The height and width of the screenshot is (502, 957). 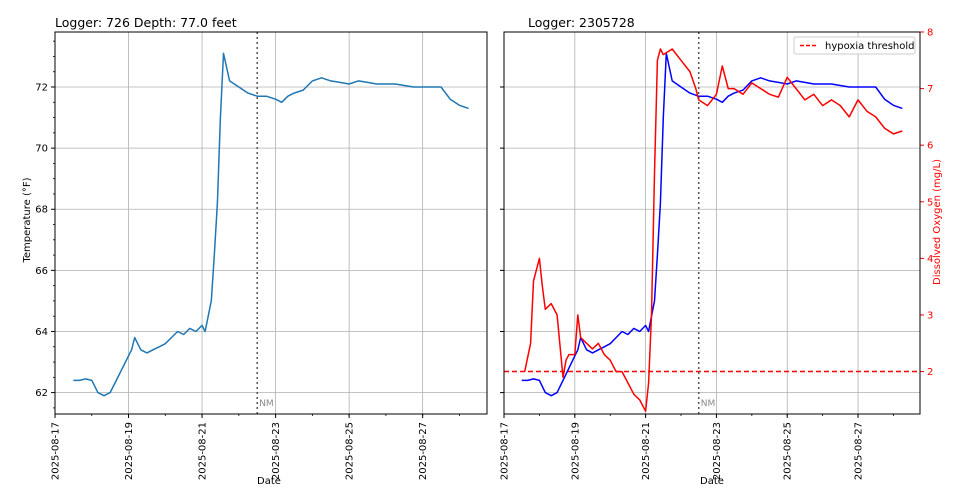 What do you see at coordinates (930, 33) in the screenshot?
I see `y-right-tick-label: 8` at bounding box center [930, 33].